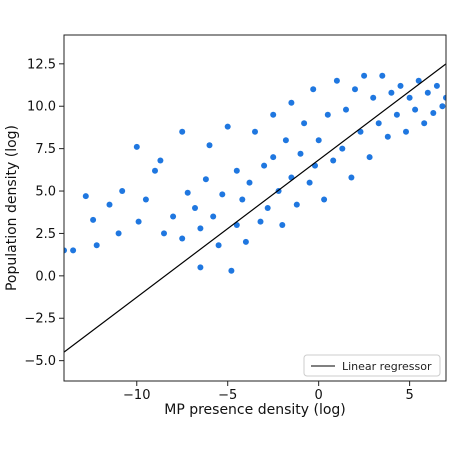 This screenshot has height=463, width=474. I want to click on y-tick-label: 12.5, so click(41, 64).